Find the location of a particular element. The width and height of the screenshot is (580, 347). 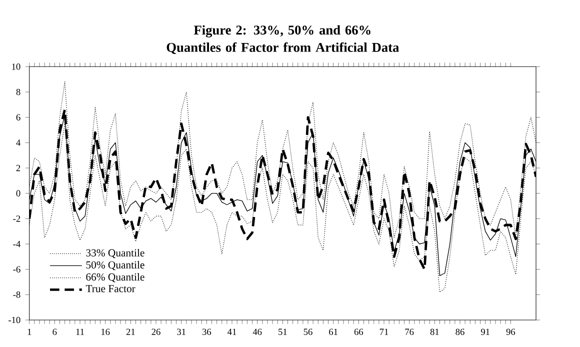

x-tick-label: 91 is located at coordinates (485, 332).